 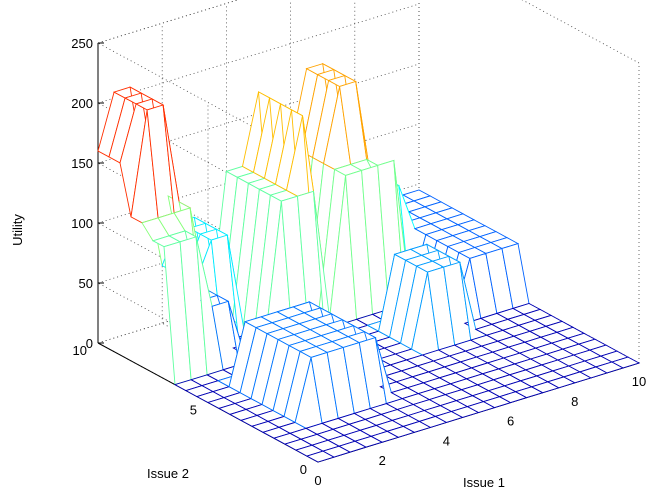 What do you see at coordinates (168, 473) in the screenshot?
I see `y-axis-label: Issue 2` at bounding box center [168, 473].